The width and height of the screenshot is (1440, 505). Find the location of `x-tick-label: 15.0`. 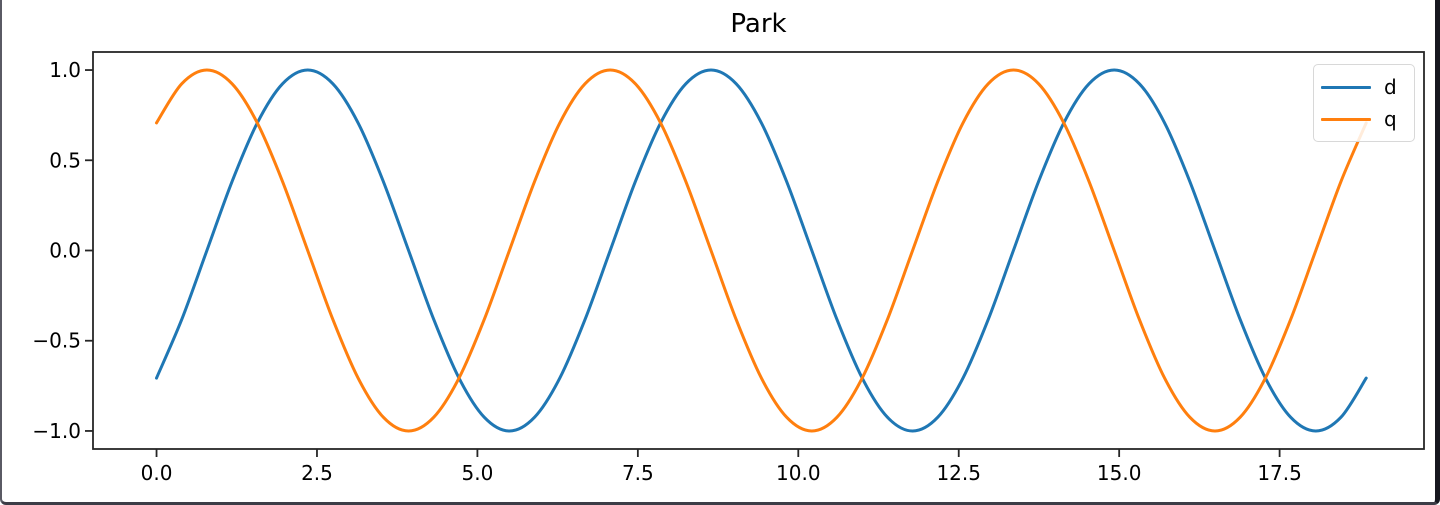

x-tick-label: 15.0 is located at coordinates (1119, 473).